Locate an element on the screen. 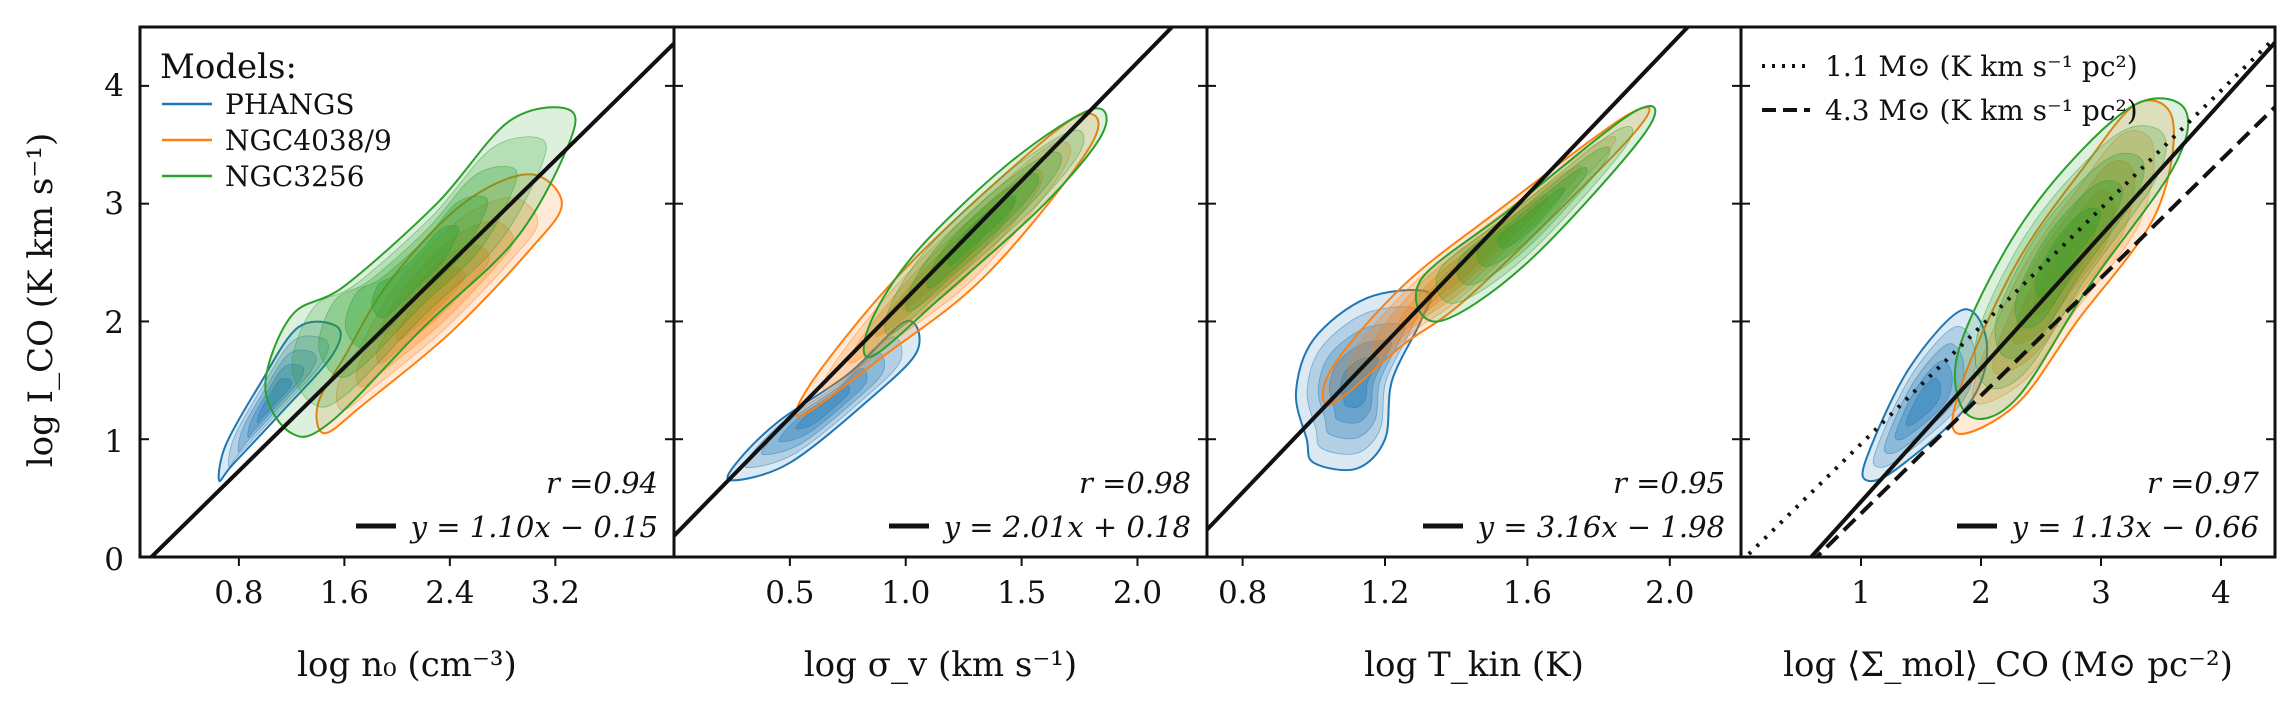  fit-equation-label: y = 1.13x − 0.66 is located at coordinates (2134, 527).